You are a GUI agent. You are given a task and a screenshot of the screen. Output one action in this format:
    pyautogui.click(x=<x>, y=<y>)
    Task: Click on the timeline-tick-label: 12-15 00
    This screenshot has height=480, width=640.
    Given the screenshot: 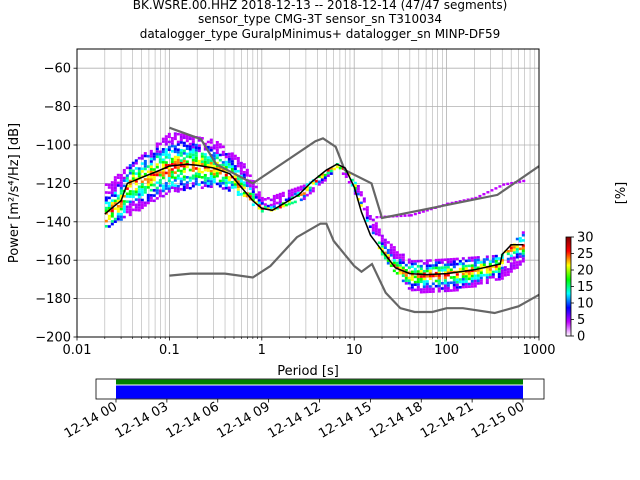 What is the action you would take?
    pyautogui.click(x=498, y=420)
    